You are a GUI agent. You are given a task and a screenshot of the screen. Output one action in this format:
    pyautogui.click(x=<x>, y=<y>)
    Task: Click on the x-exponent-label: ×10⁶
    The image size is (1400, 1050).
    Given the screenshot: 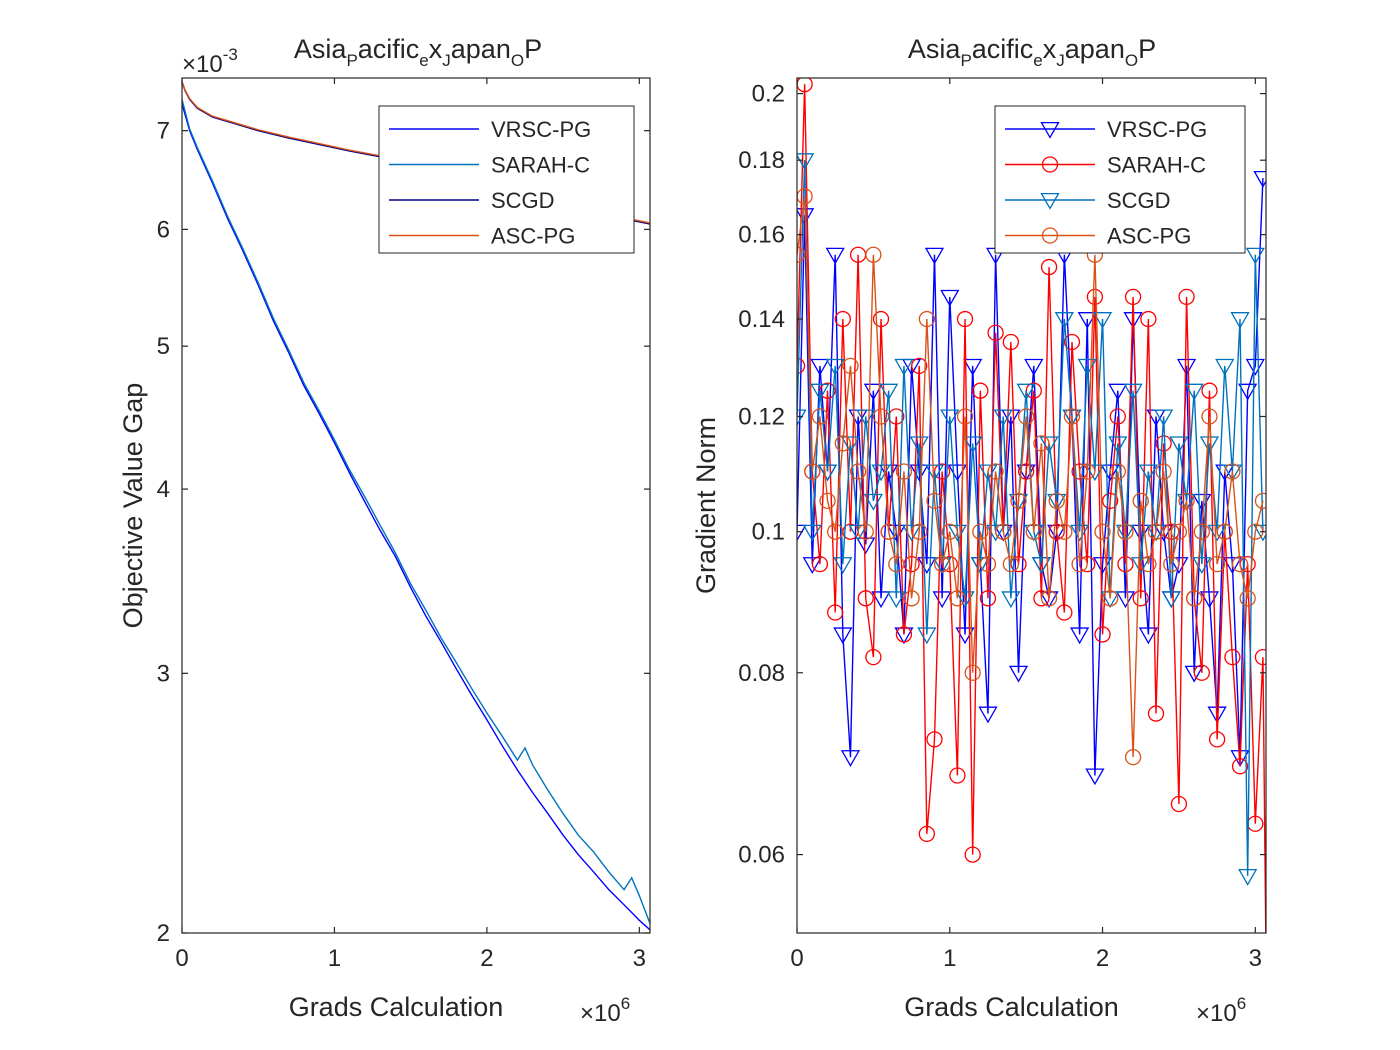 What is the action you would take?
    pyautogui.click(x=1221, y=1010)
    